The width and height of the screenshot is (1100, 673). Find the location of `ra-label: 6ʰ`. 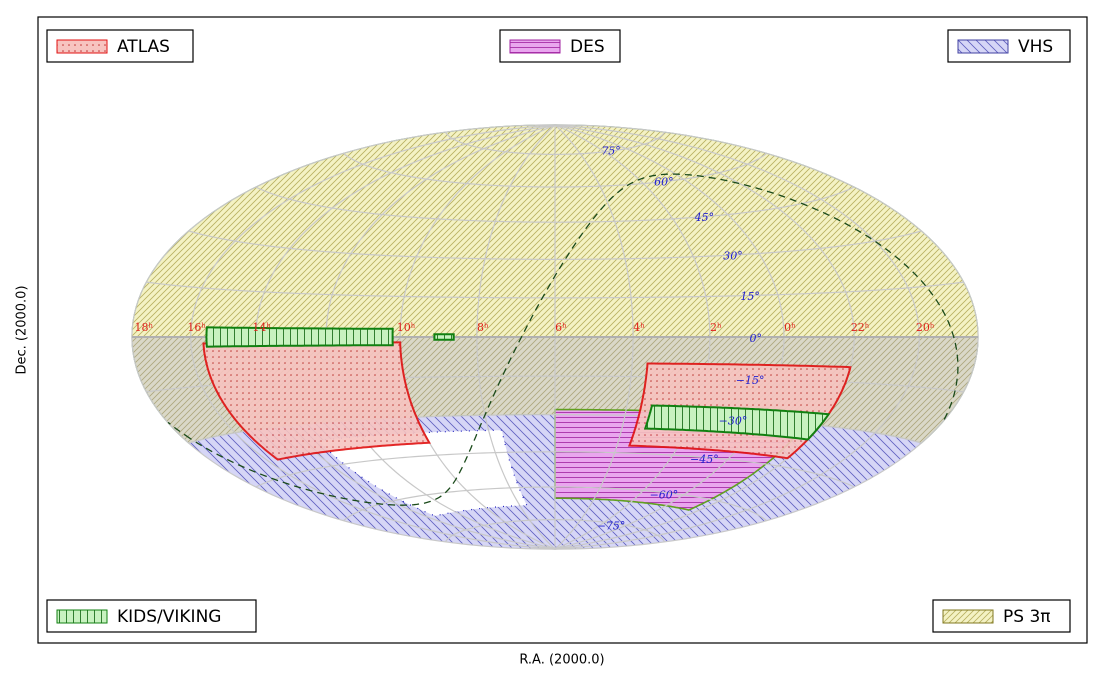

ra-label: 6ʰ is located at coordinates (561, 327).